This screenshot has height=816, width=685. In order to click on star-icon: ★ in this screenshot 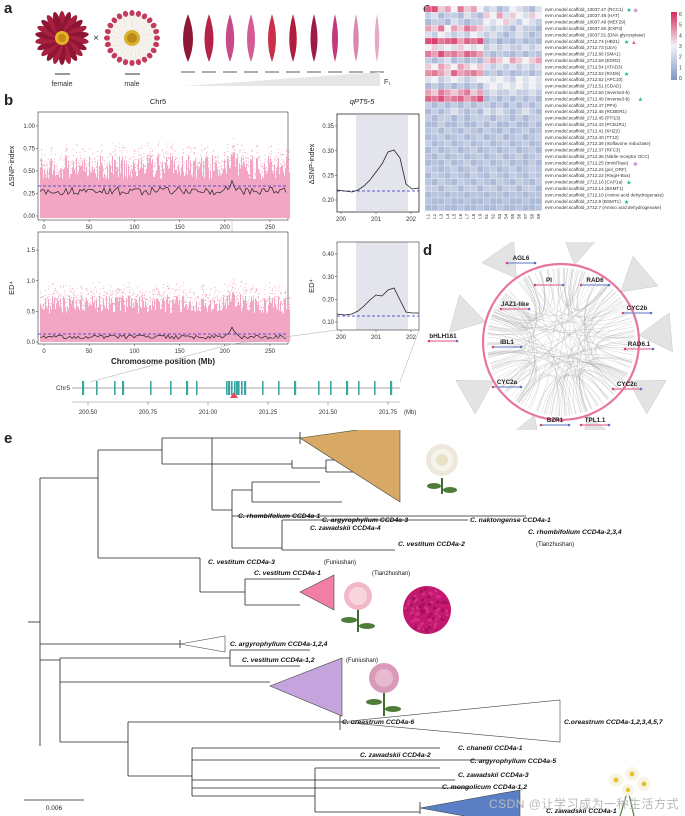, I will do `click(640, 99)`.